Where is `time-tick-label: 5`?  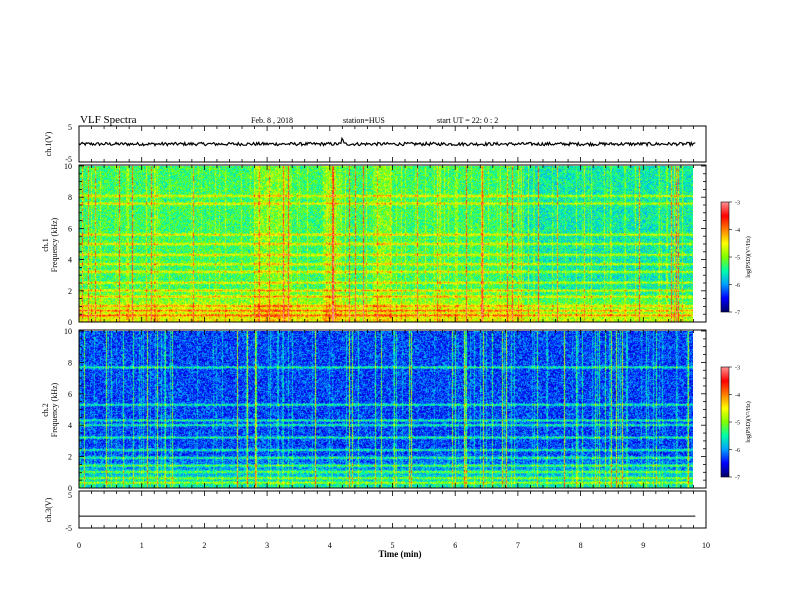 time-tick-label: 5 is located at coordinates (393, 545).